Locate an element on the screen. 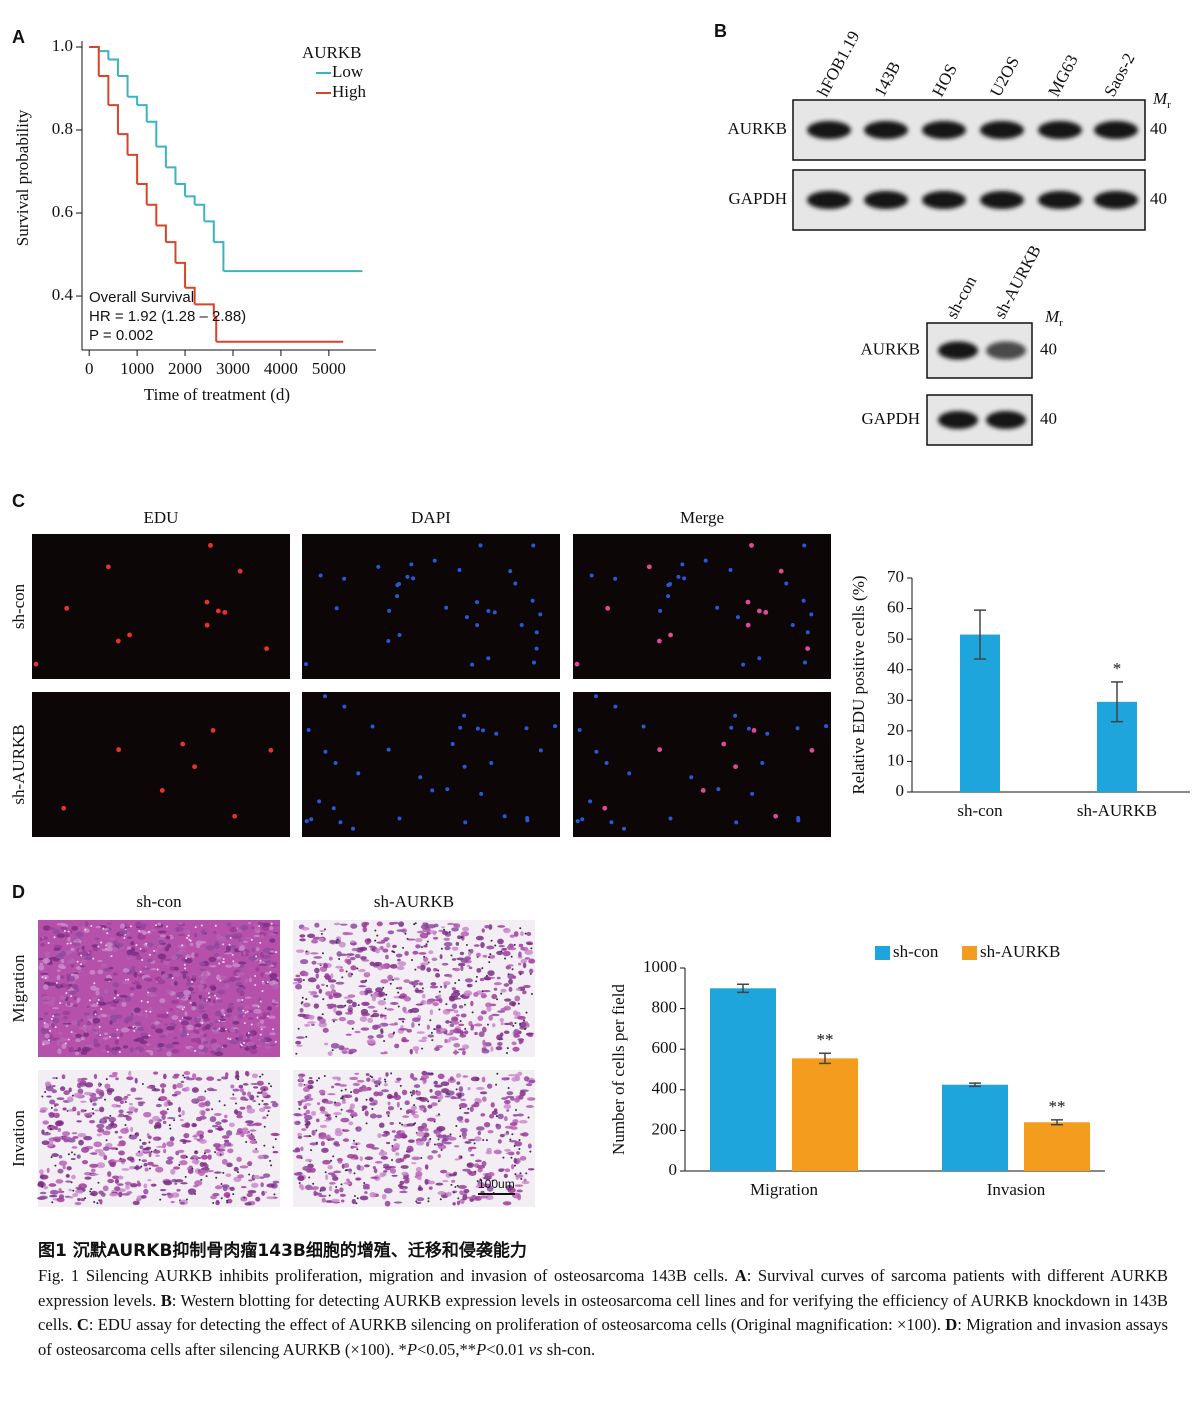 Image resolution: width=1200 pixels, height=1408 pixels. fluorescence-image is located at coordinates (161, 606).